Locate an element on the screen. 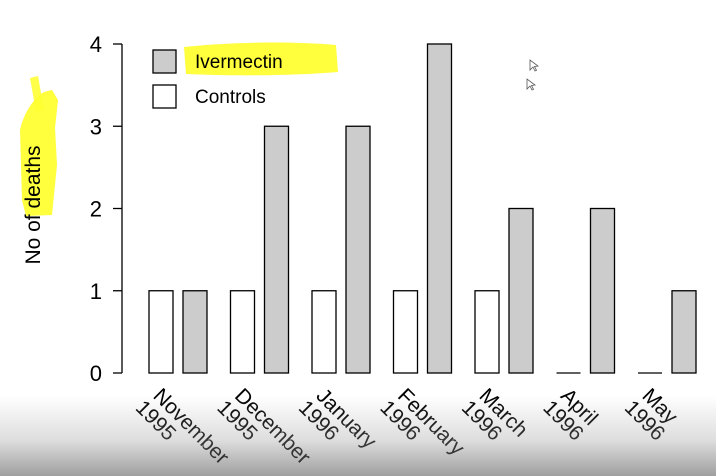 Image resolution: width=716 pixels, height=476 pixels. x-tick-label: November1995 is located at coordinates (182, 428).